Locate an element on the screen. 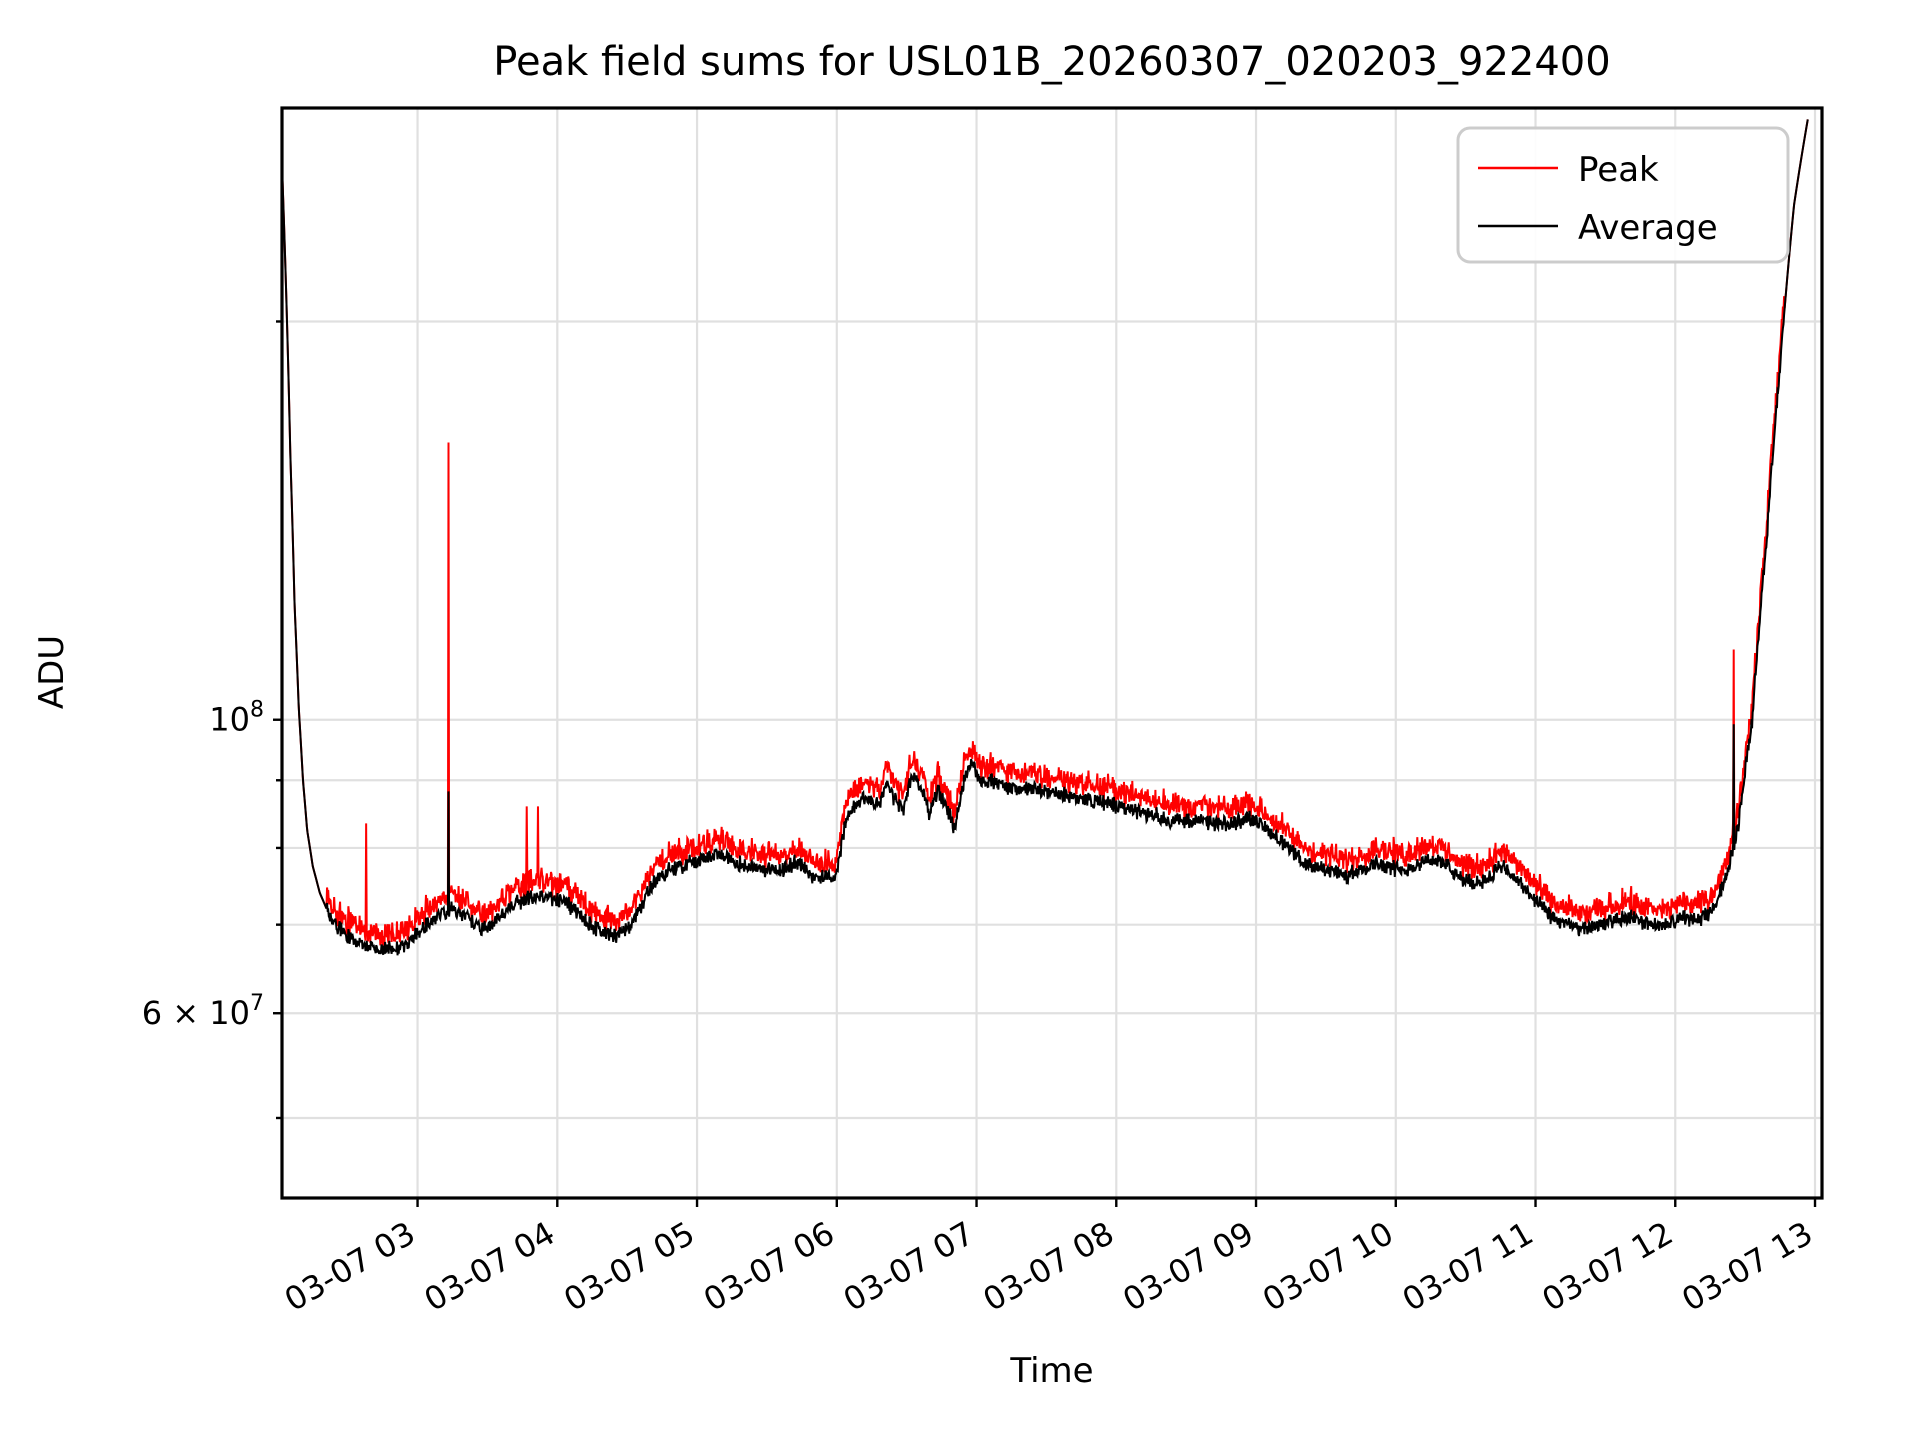 The height and width of the screenshot is (1440, 1920). x-tick-label: 03-07 13 is located at coordinates (1747, 1266).